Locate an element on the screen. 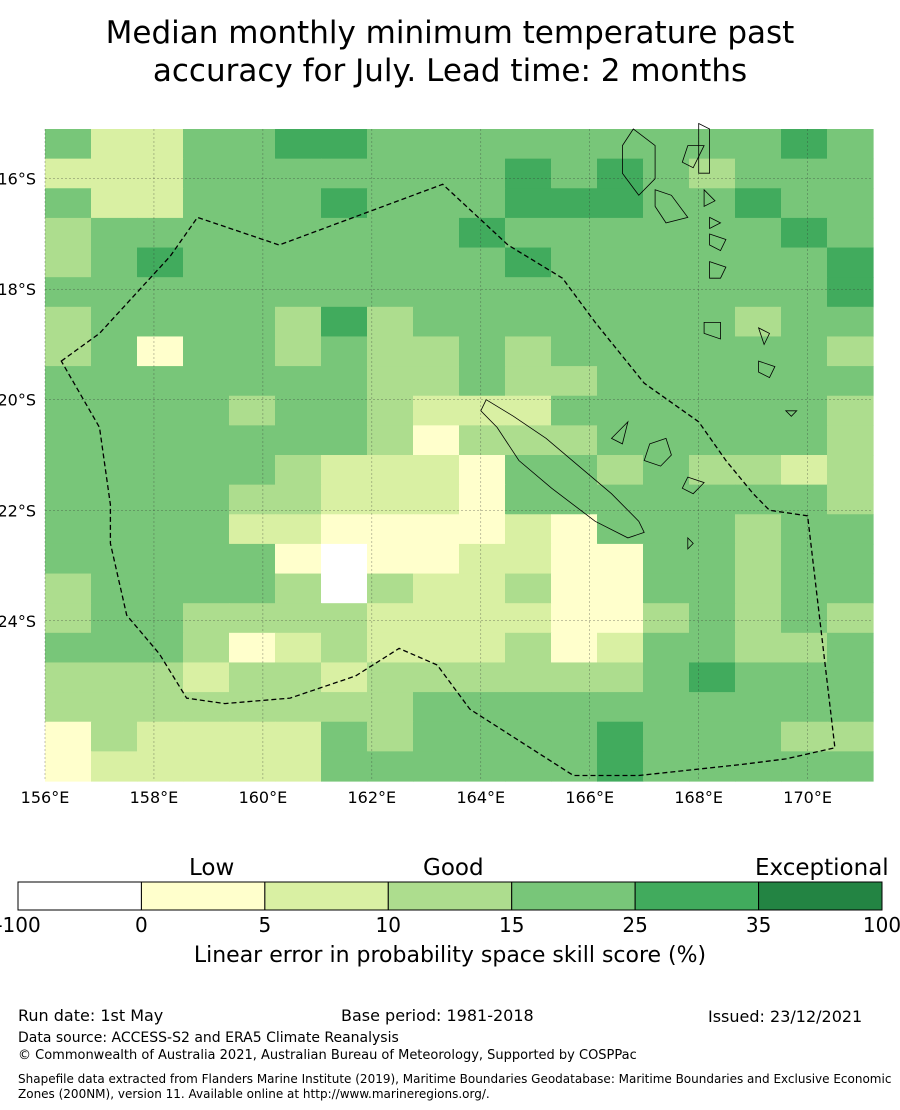 The height and width of the screenshot is (1110, 900). lon-tick-label: 162°E is located at coordinates (372, 797).